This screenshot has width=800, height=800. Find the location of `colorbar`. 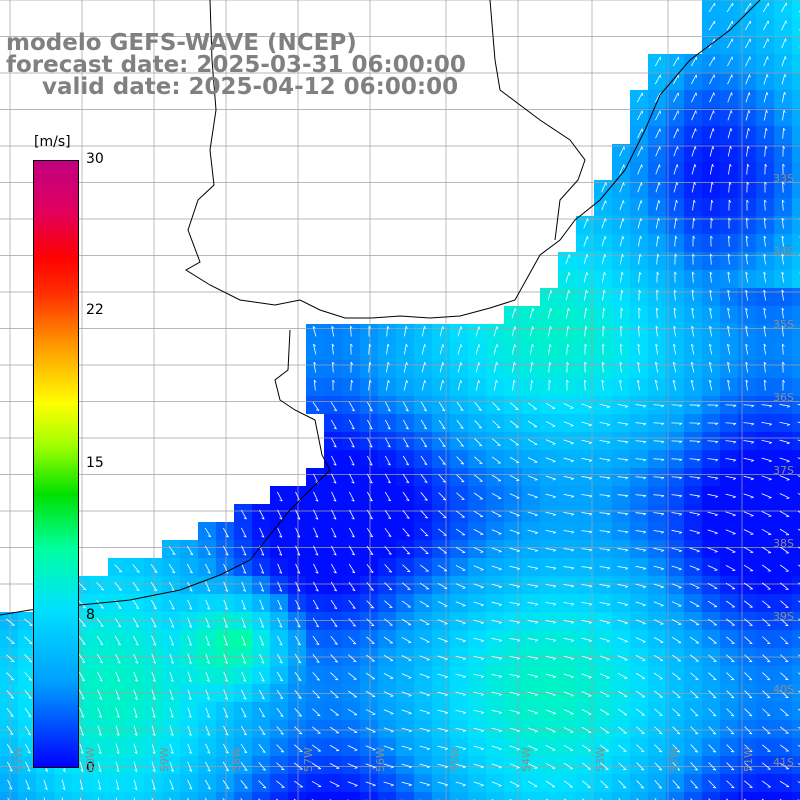

colorbar is located at coordinates (56, 464).